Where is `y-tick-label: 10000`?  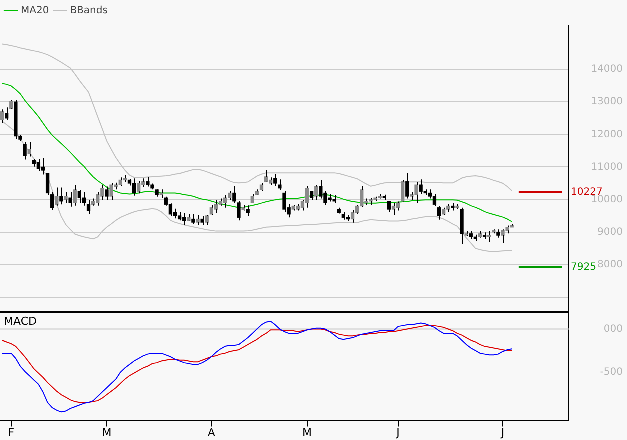 y-tick-label: 10000 is located at coordinates (607, 200).